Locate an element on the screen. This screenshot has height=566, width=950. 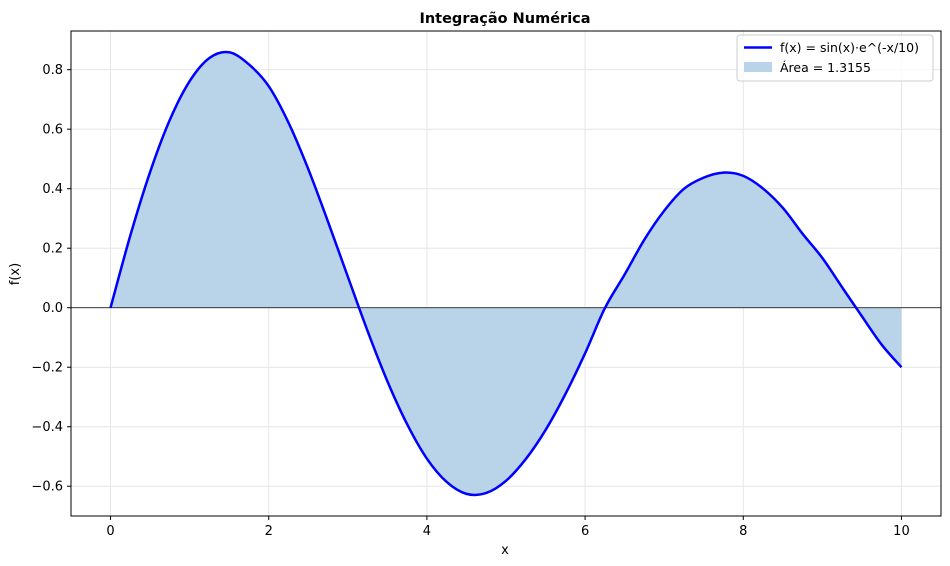
y-axis-label: f(x) is located at coordinates (15, 274).